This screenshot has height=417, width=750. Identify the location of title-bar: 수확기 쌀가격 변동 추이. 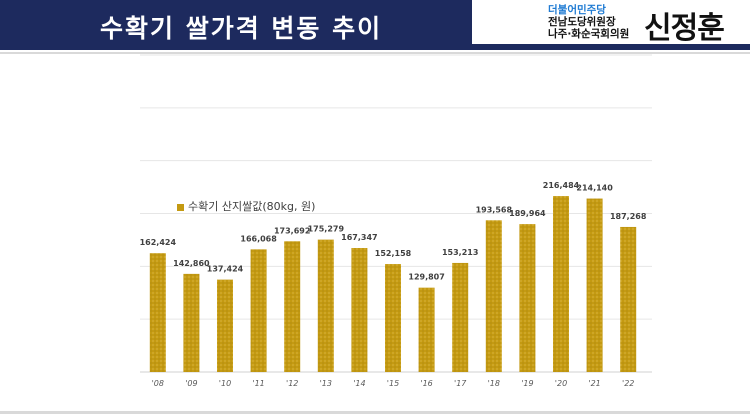
(236, 25).